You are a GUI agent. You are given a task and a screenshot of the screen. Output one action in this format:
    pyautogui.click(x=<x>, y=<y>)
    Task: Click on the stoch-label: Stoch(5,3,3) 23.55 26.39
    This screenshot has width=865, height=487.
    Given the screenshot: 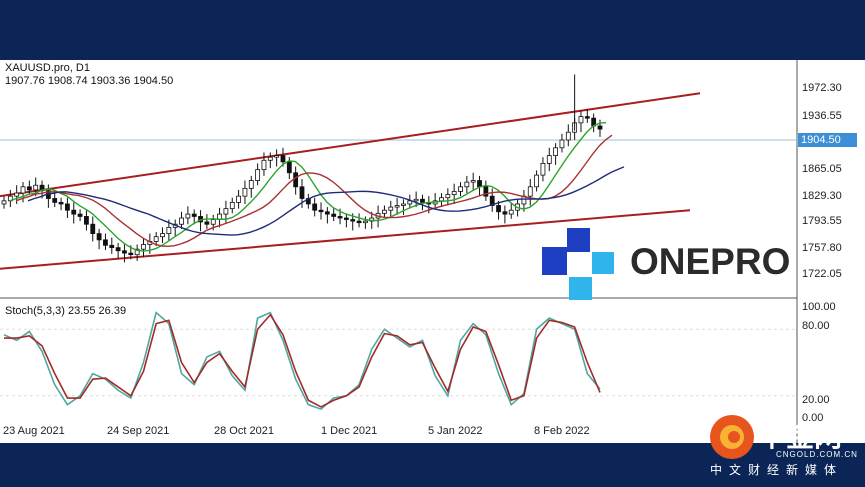 What is the action you would take?
    pyautogui.click(x=66, y=311)
    